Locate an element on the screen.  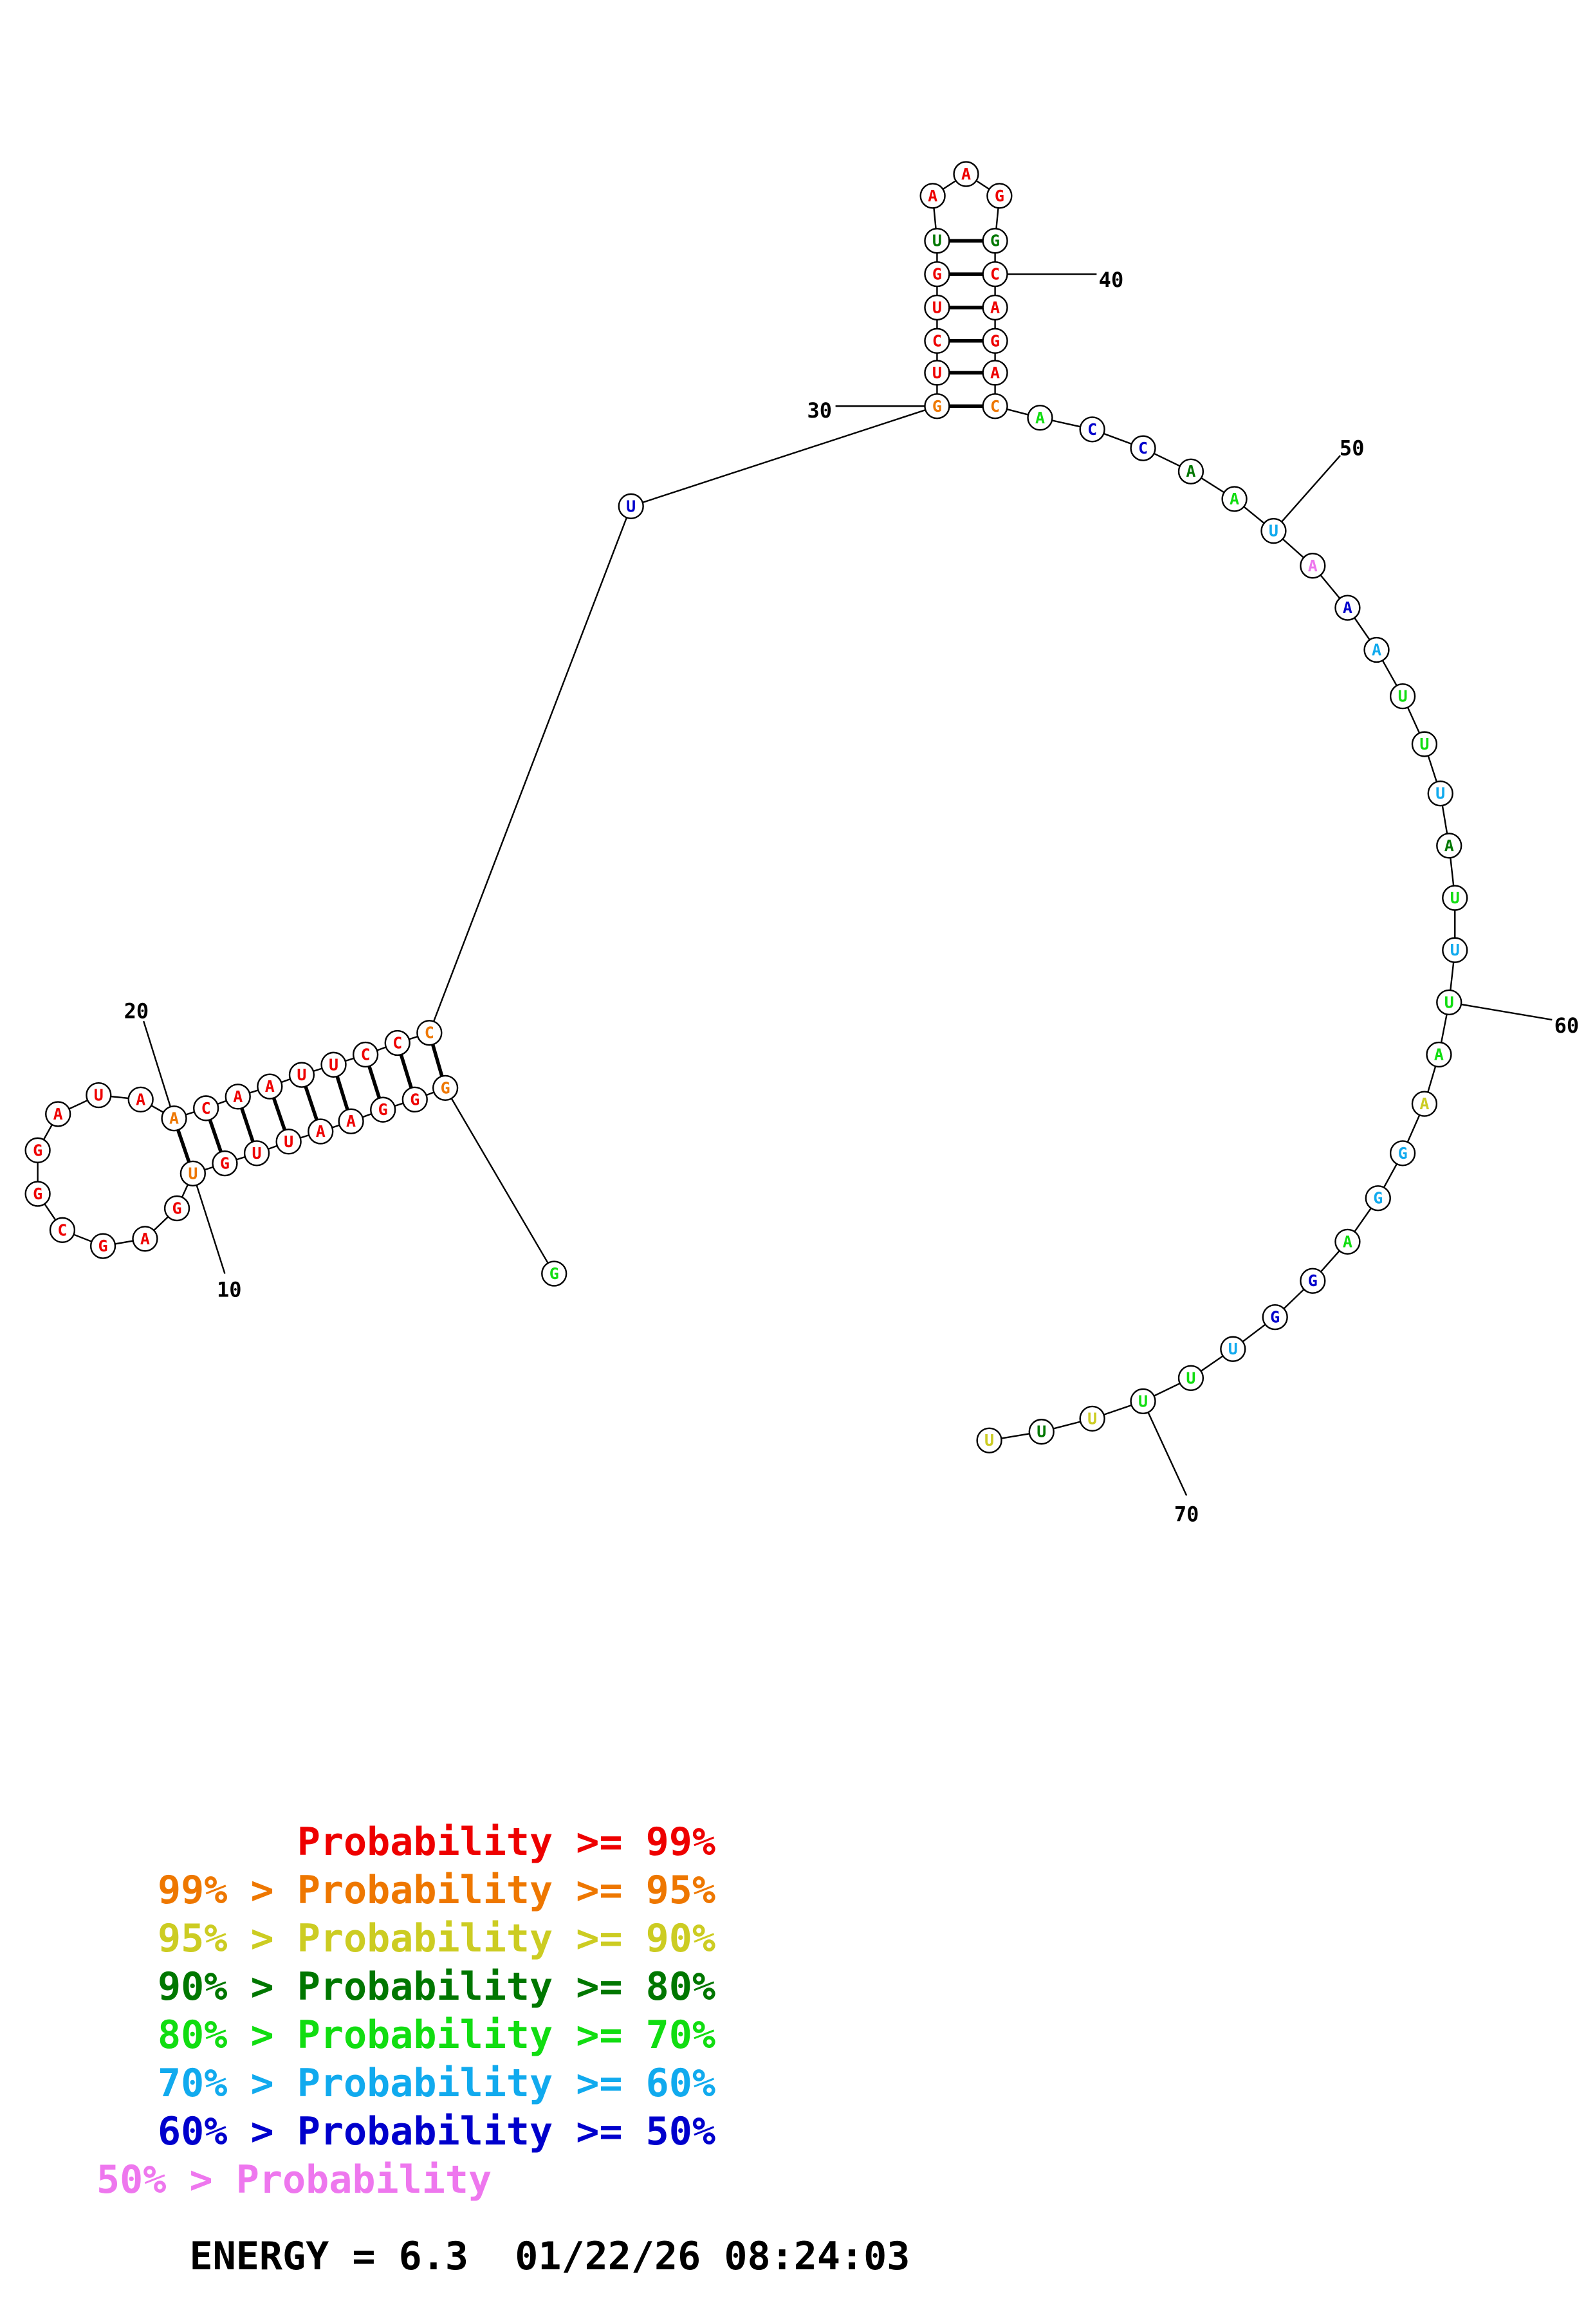
nucleotide-64: G is located at coordinates (1378, 1199).